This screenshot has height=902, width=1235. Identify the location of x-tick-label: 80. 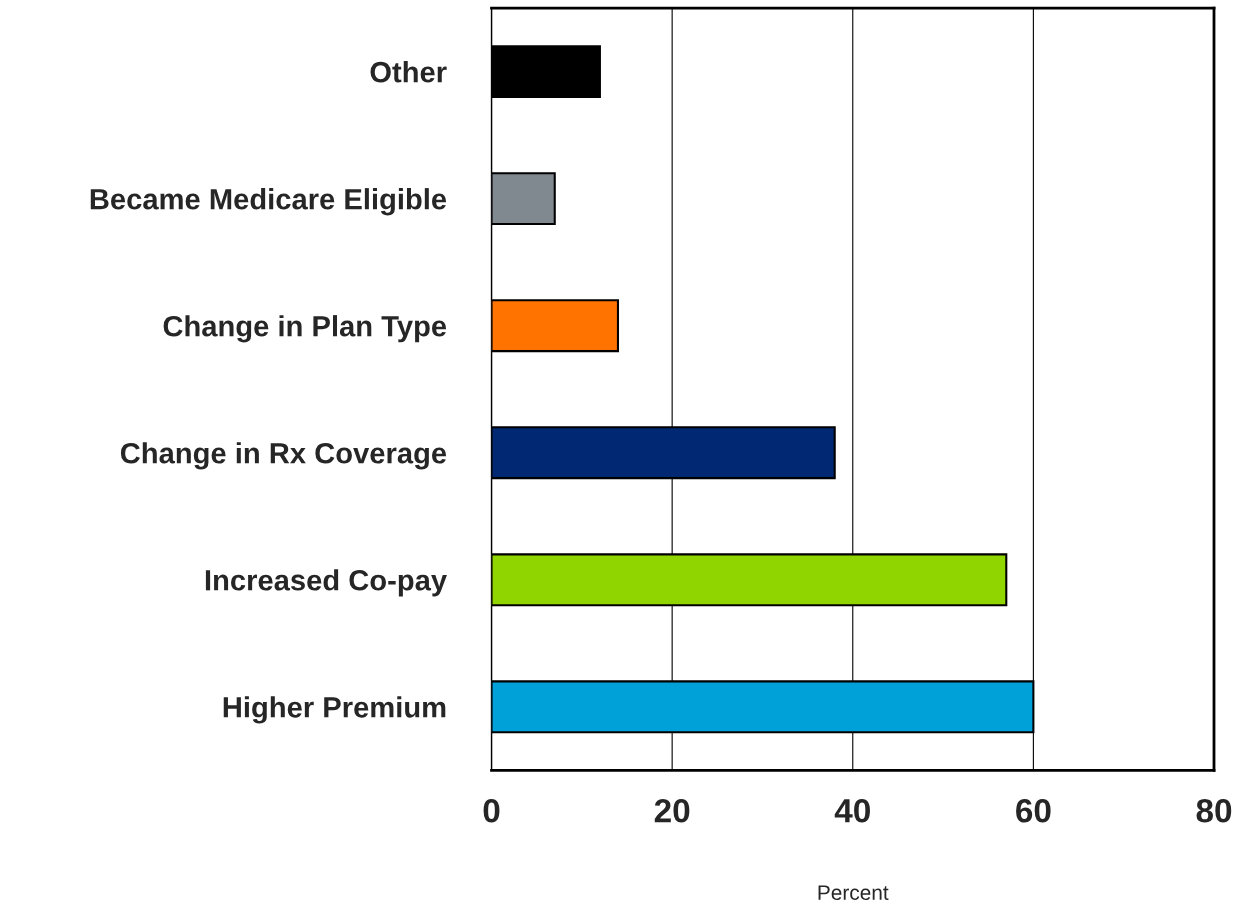
(1214, 810).